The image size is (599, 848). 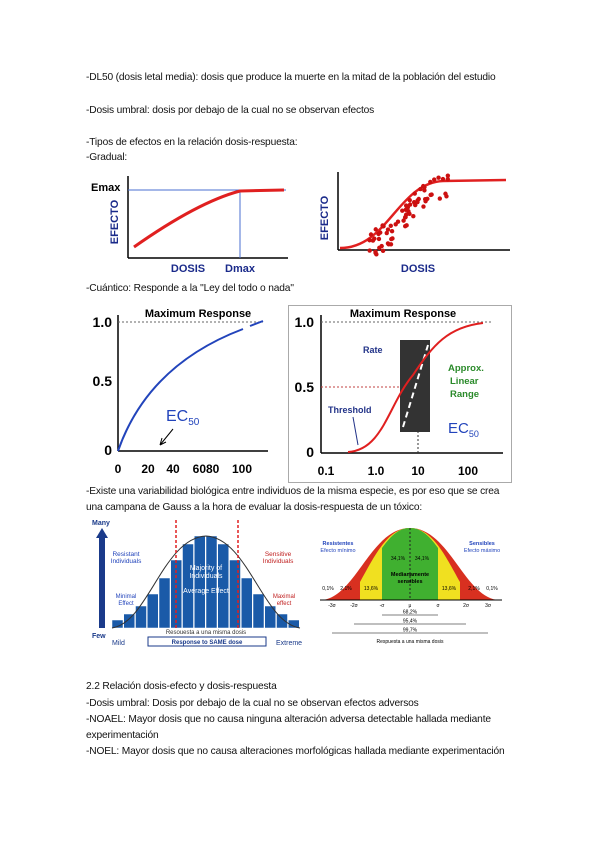 What do you see at coordinates (107, 157) in the screenshot?
I see `paragraph: -Gradual:` at bounding box center [107, 157].